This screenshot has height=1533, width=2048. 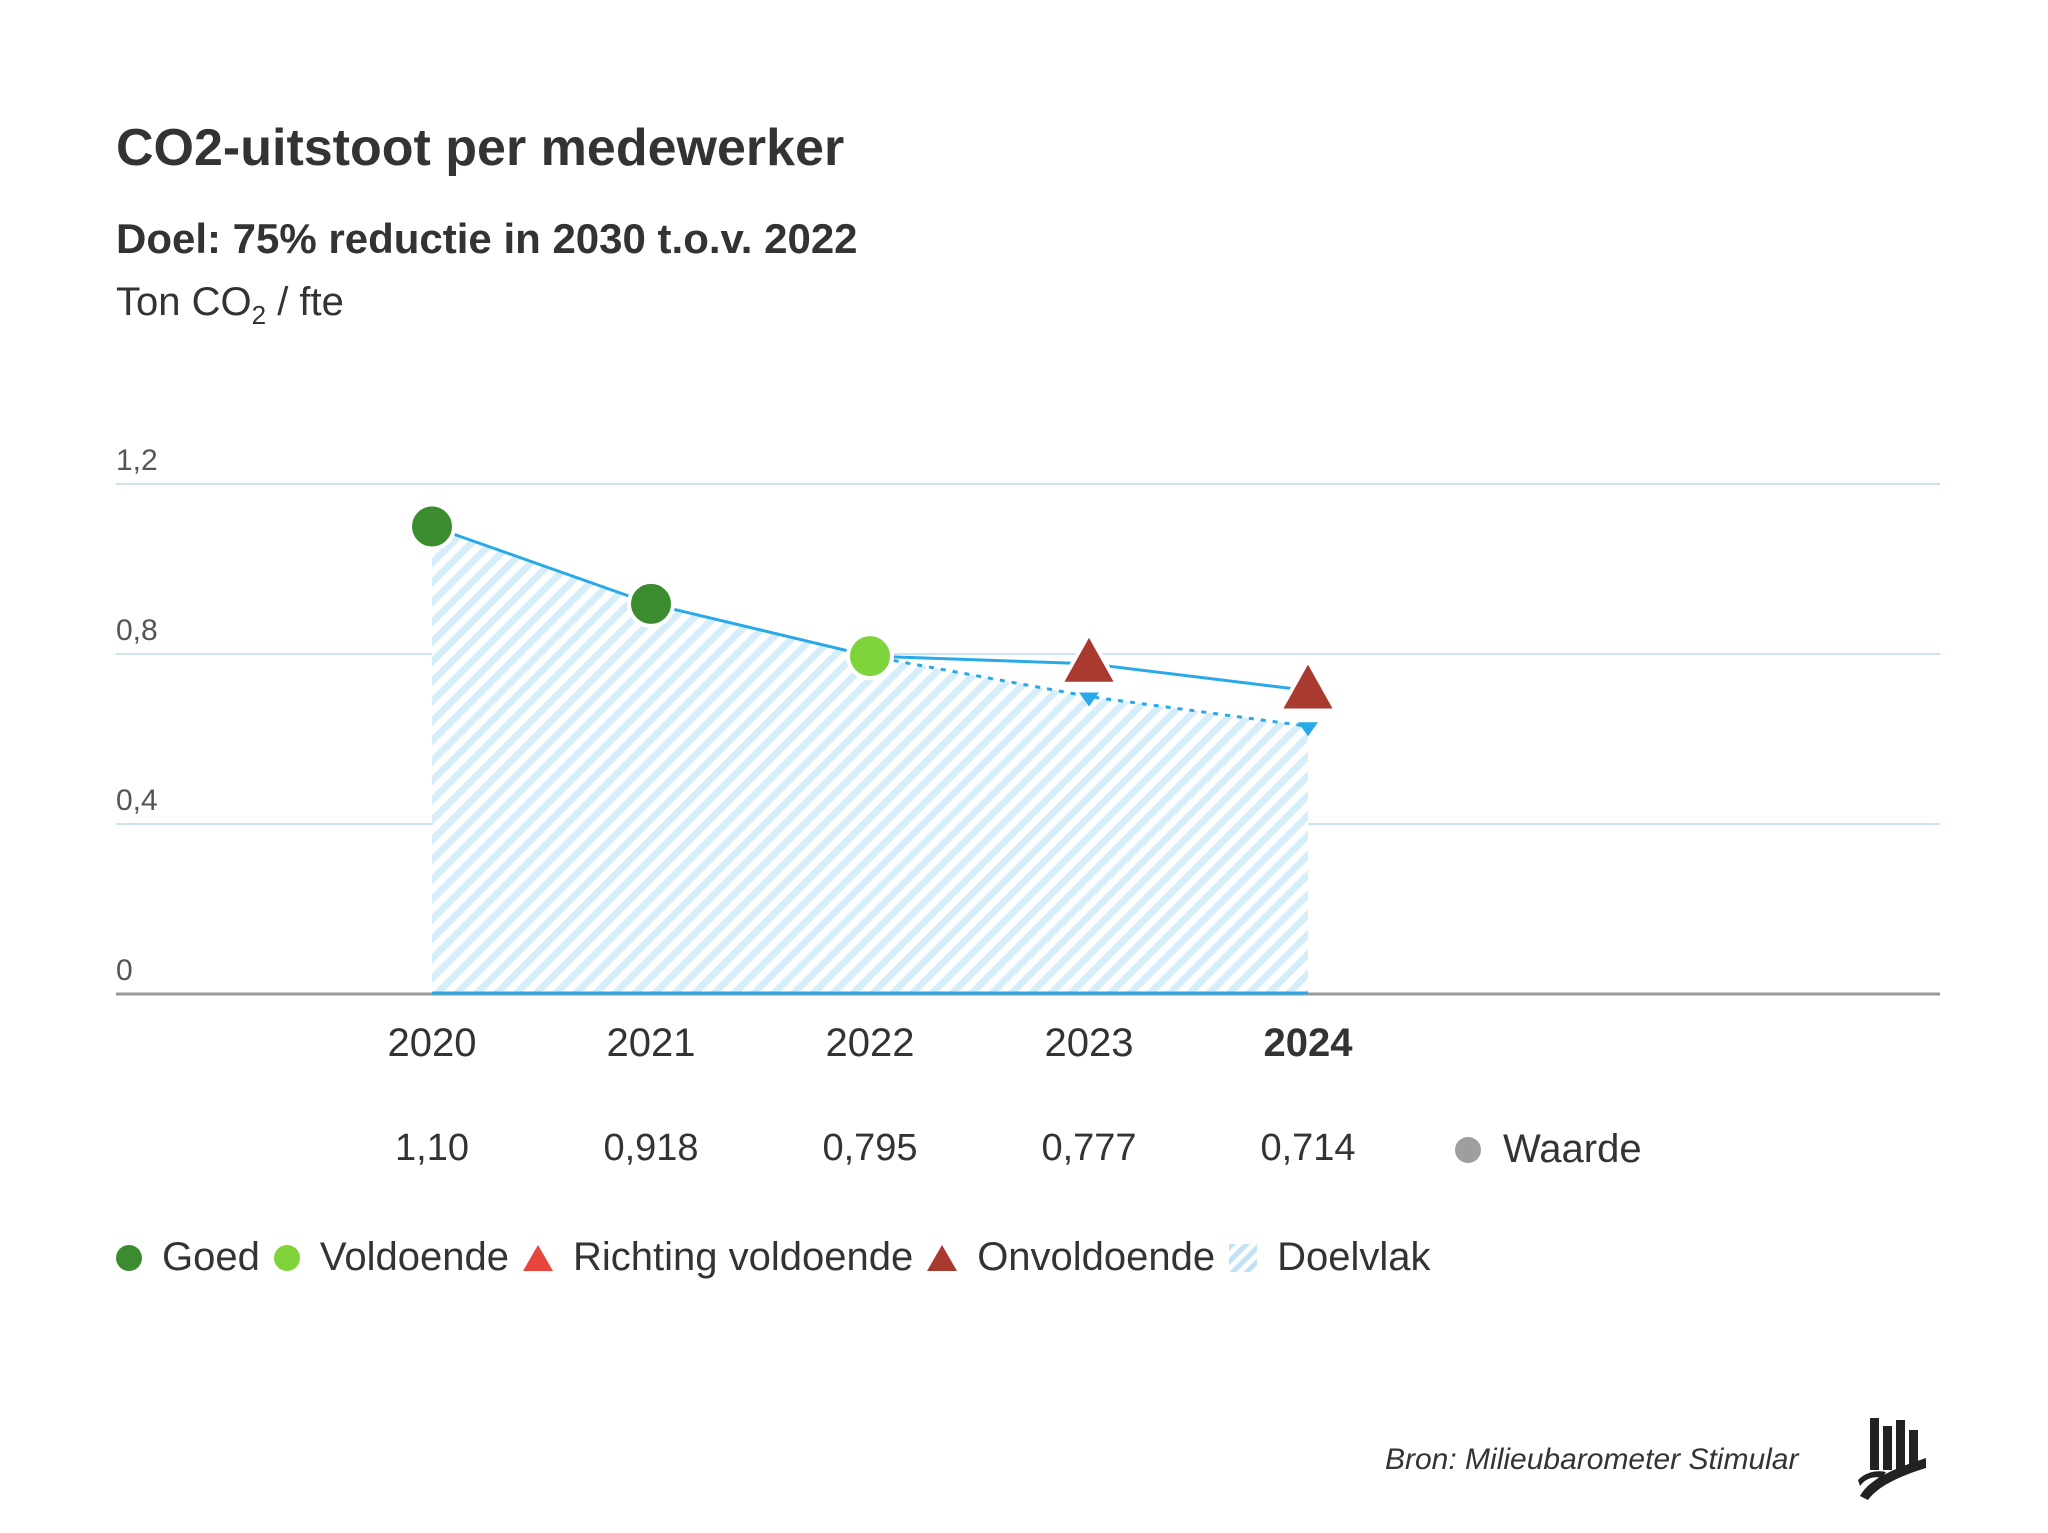 I want to click on y-tick-label: 0,4, so click(x=137, y=800).